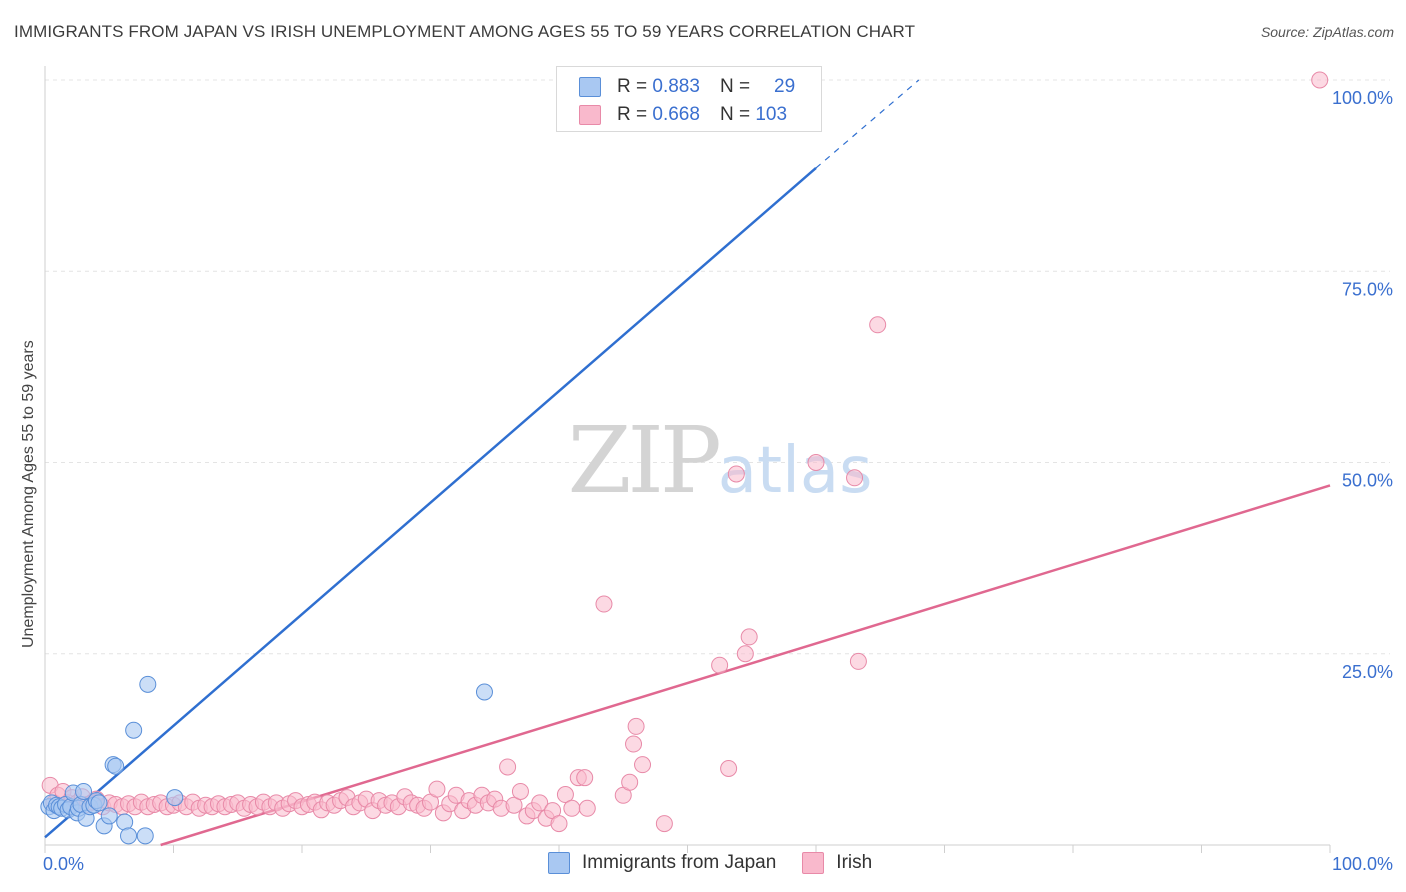 The height and width of the screenshot is (892, 1406). I want to click on legend-row-japan: R = 0.883 N = 29, so click(687, 87).